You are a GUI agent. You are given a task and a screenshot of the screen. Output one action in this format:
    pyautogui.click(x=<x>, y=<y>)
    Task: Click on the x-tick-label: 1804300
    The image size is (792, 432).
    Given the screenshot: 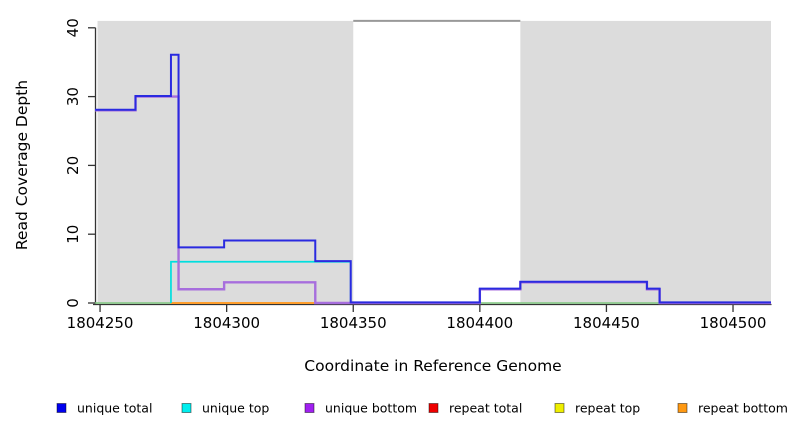 What is the action you would take?
    pyautogui.click(x=226, y=323)
    